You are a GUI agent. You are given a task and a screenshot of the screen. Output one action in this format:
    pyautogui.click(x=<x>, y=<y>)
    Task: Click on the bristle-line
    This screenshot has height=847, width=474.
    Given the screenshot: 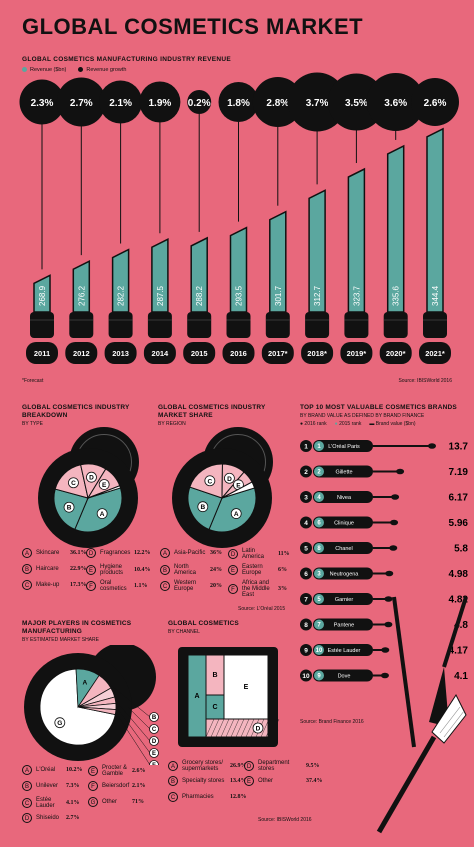 What is the action you would take?
    pyautogui.click(x=454, y=724)
    